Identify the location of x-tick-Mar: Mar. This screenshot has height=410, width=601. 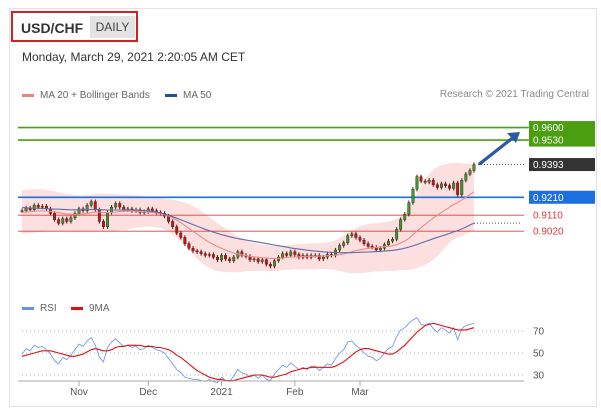
(360, 392).